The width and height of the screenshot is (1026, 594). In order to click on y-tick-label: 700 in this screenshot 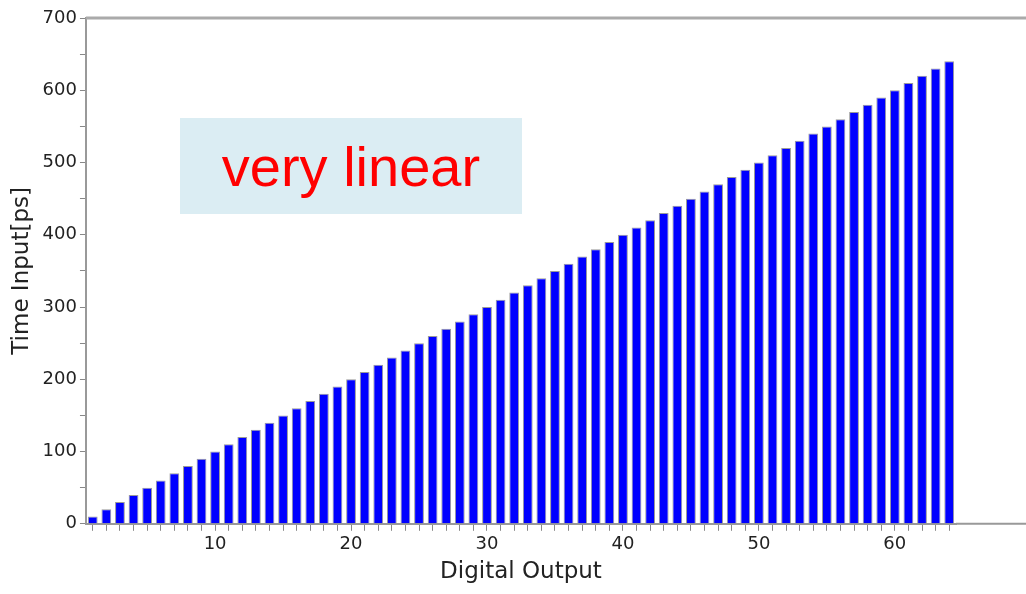, I will do `click(59, 16)`.